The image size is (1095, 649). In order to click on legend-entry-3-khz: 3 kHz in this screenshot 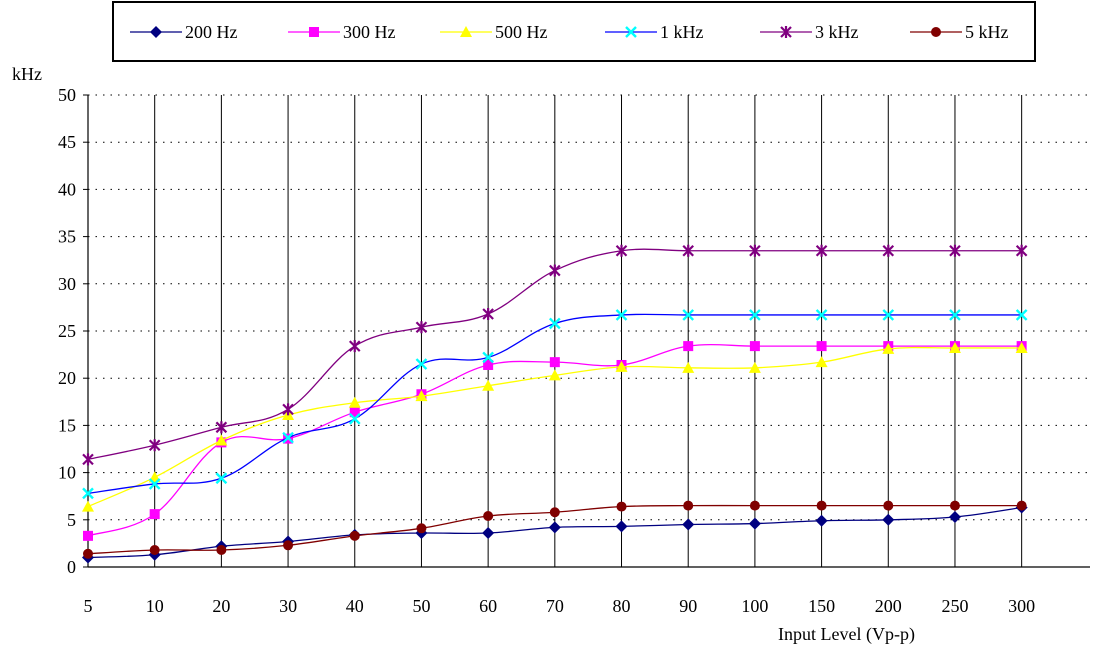, I will do `click(809, 32)`.